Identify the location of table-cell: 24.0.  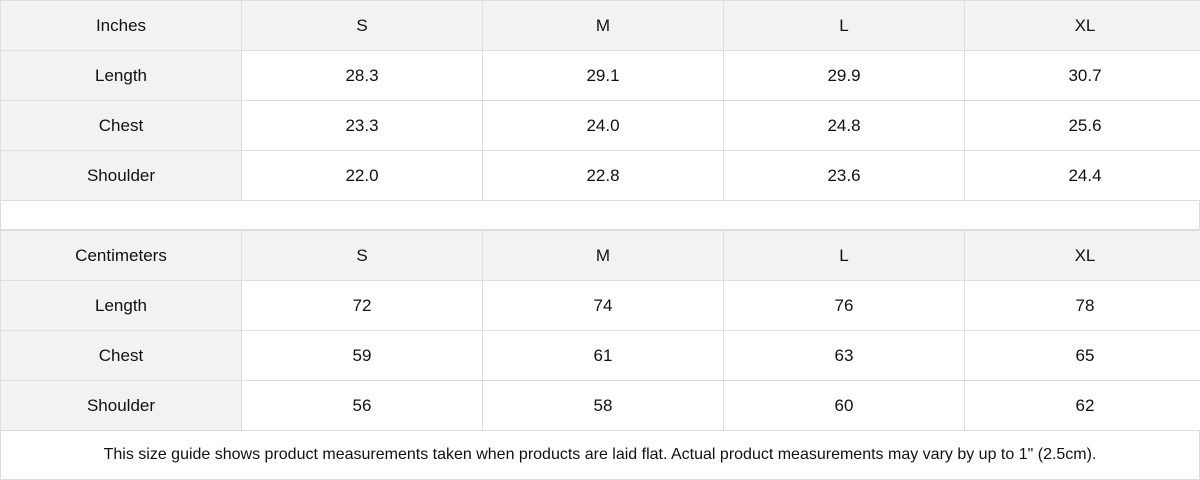
(603, 125).